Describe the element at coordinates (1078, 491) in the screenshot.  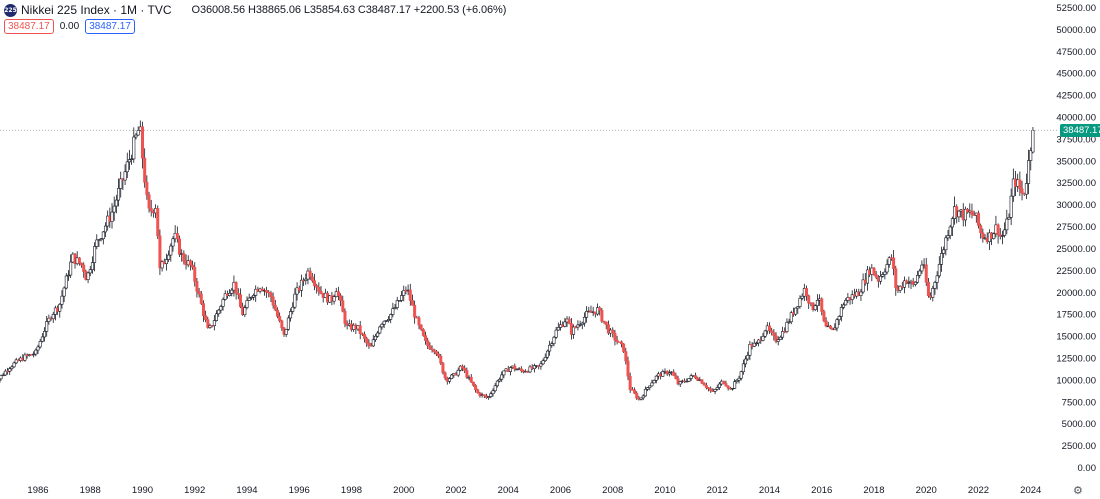
I see `gear-icon: ⚙` at that location.